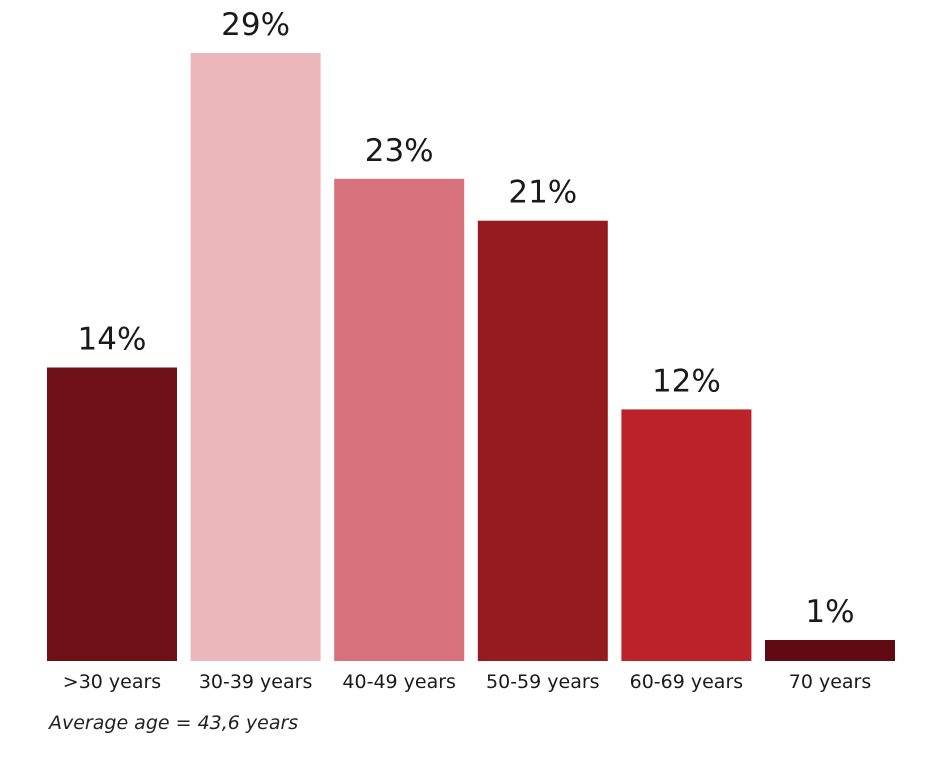  What do you see at coordinates (174, 723) in the screenshot?
I see `average-age-note: Average age = 43,6 years` at bounding box center [174, 723].